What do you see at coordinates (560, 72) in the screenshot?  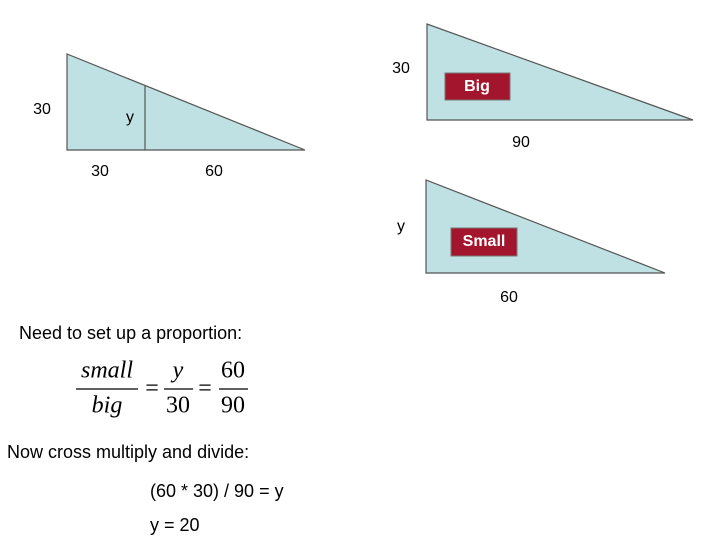 I see `big-triangle` at bounding box center [560, 72].